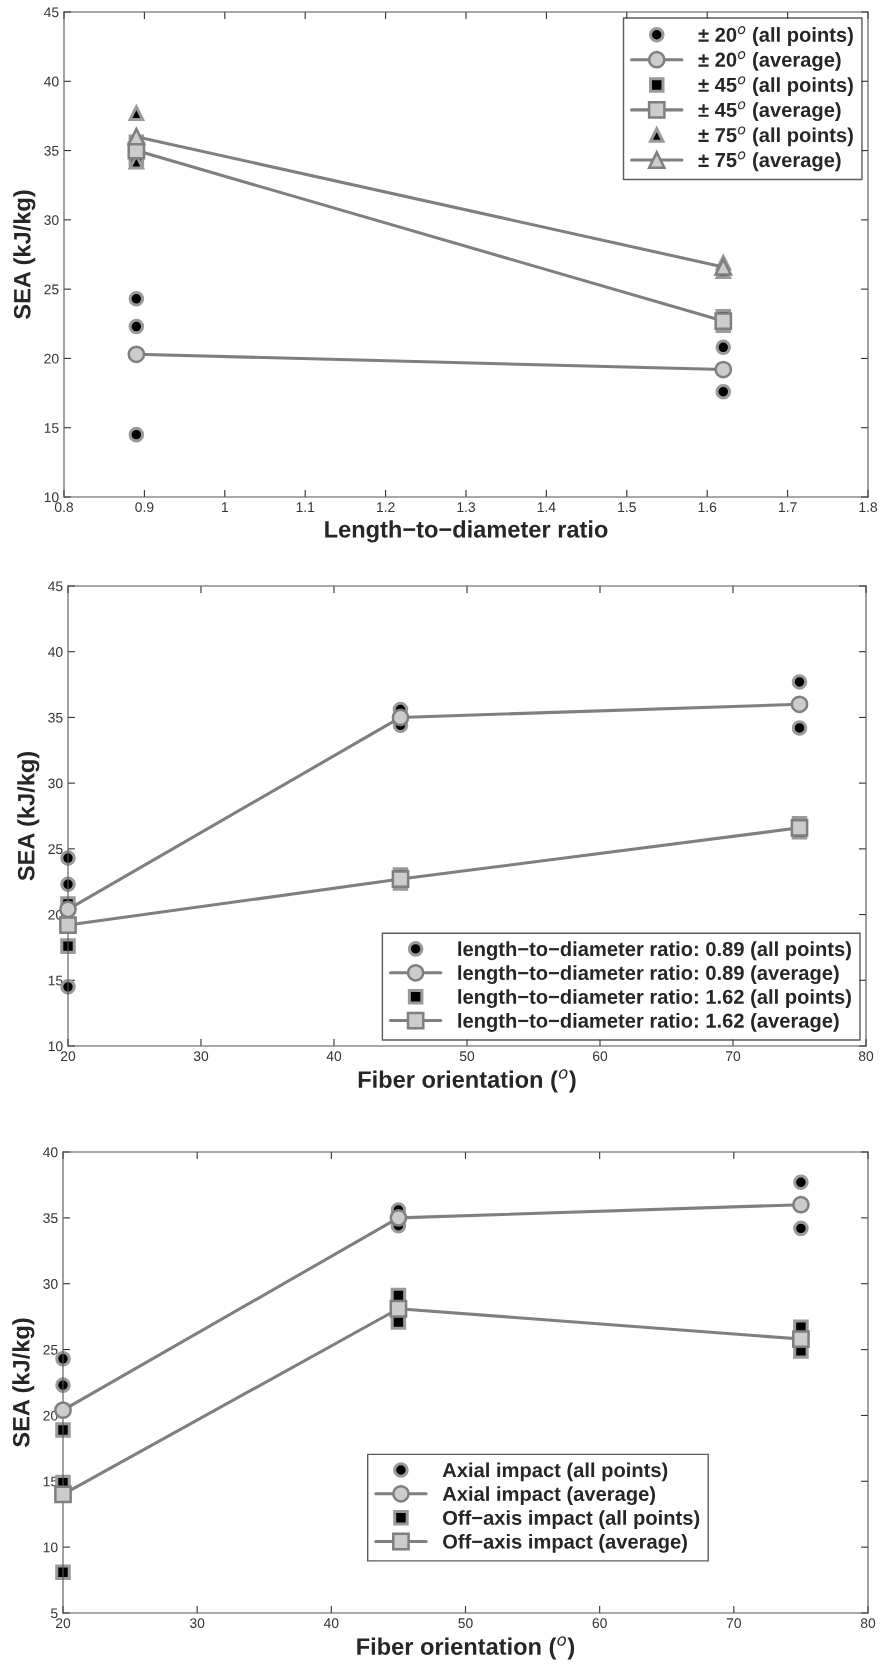  What do you see at coordinates (466, 507) in the screenshot?
I see `x-tick-label: 1.3` at bounding box center [466, 507].